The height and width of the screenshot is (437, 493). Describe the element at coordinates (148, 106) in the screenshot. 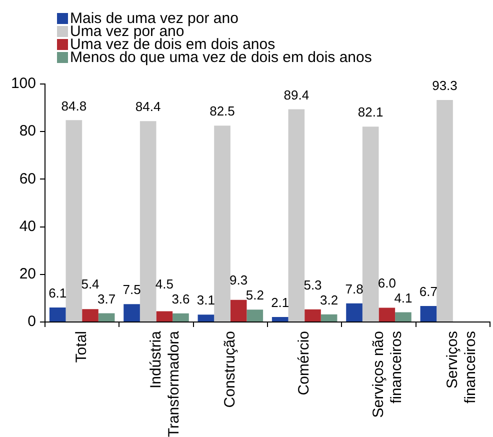

I see `data-label: 84.4` at that location.